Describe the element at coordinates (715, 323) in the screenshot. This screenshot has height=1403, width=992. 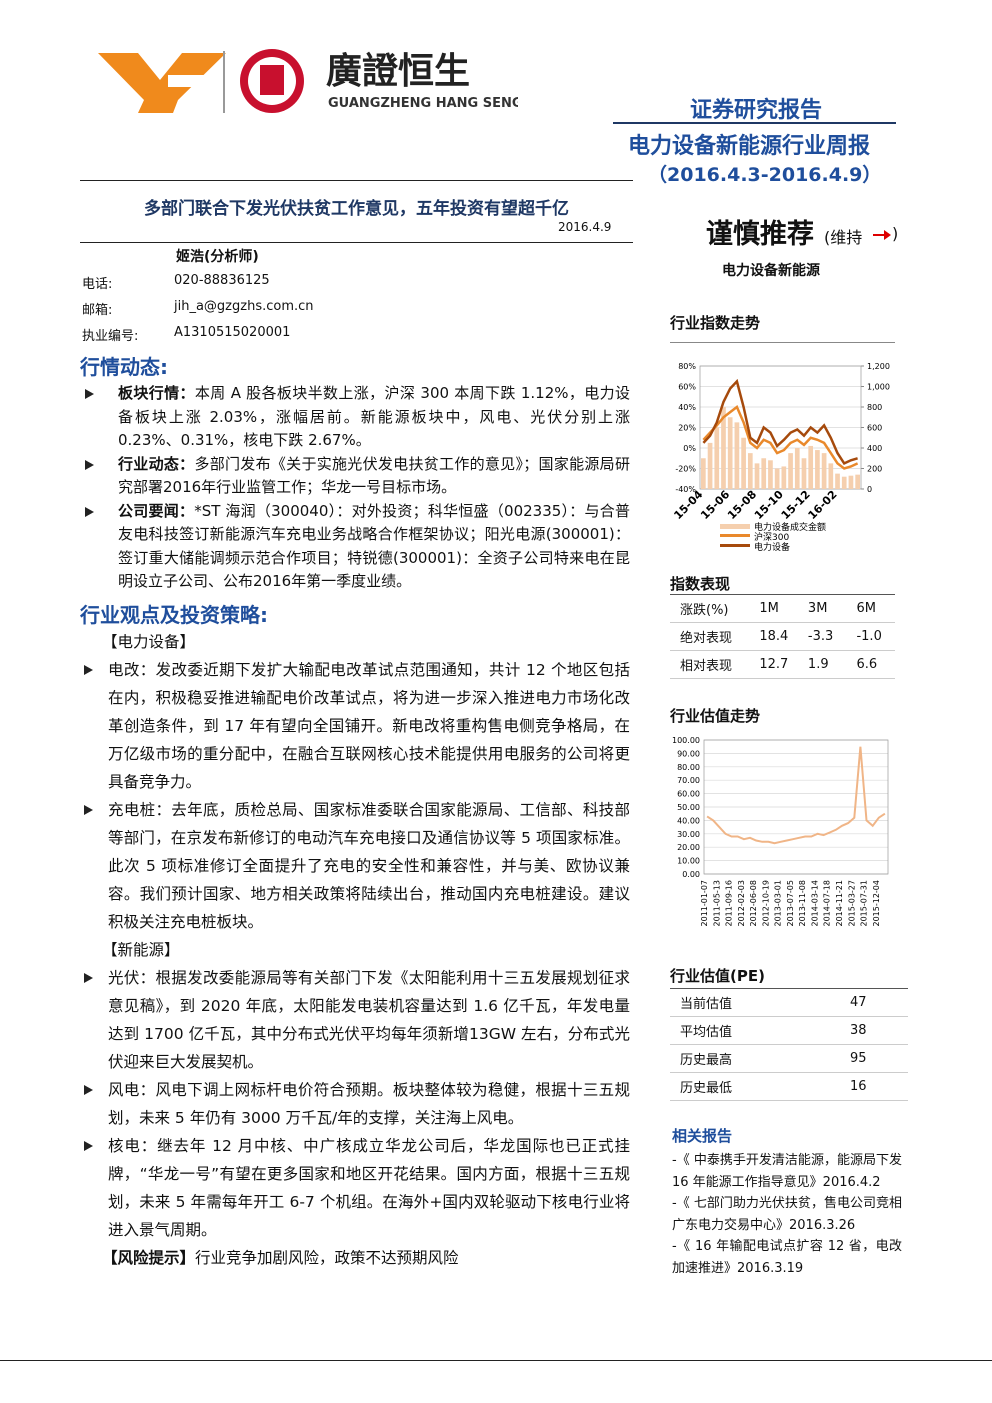
I see `side-title: 行业指数走势` at that location.